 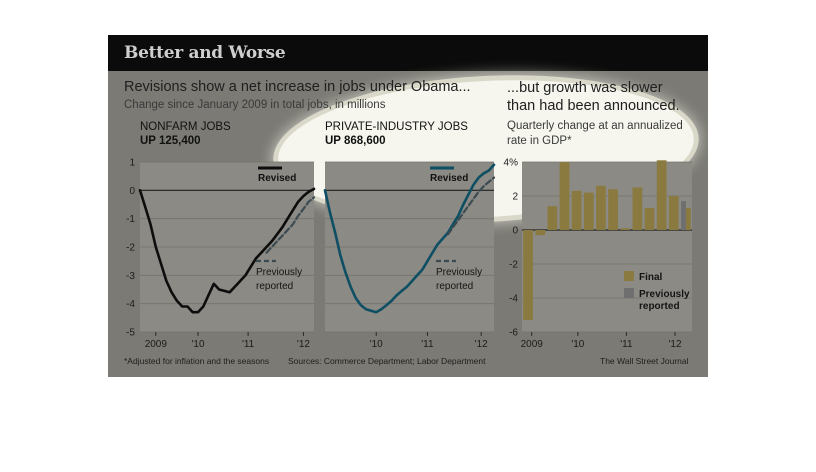 What do you see at coordinates (277, 178) in the screenshot?
I see `nonfarm-revised-label: Revised` at bounding box center [277, 178].